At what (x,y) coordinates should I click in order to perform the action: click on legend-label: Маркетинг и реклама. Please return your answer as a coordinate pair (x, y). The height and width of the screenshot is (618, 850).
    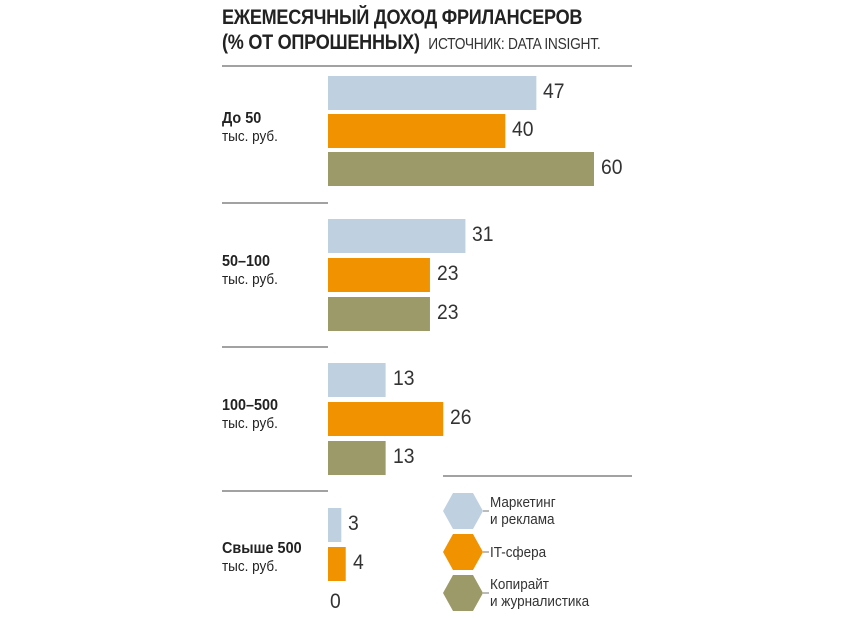
    Looking at the image, I should click on (523, 511).